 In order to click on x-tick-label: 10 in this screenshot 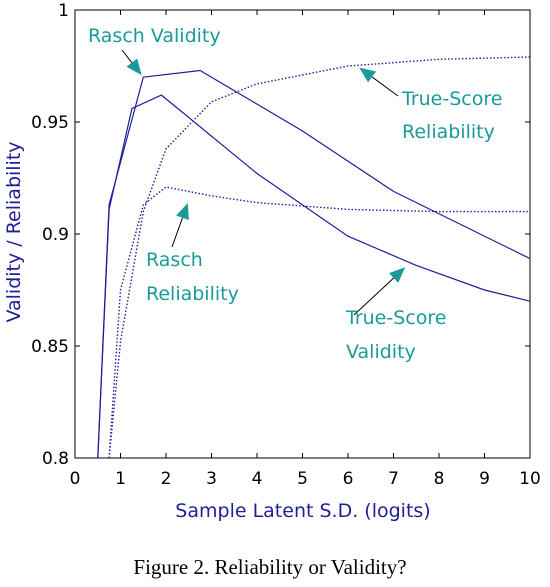, I will do `click(530, 479)`.